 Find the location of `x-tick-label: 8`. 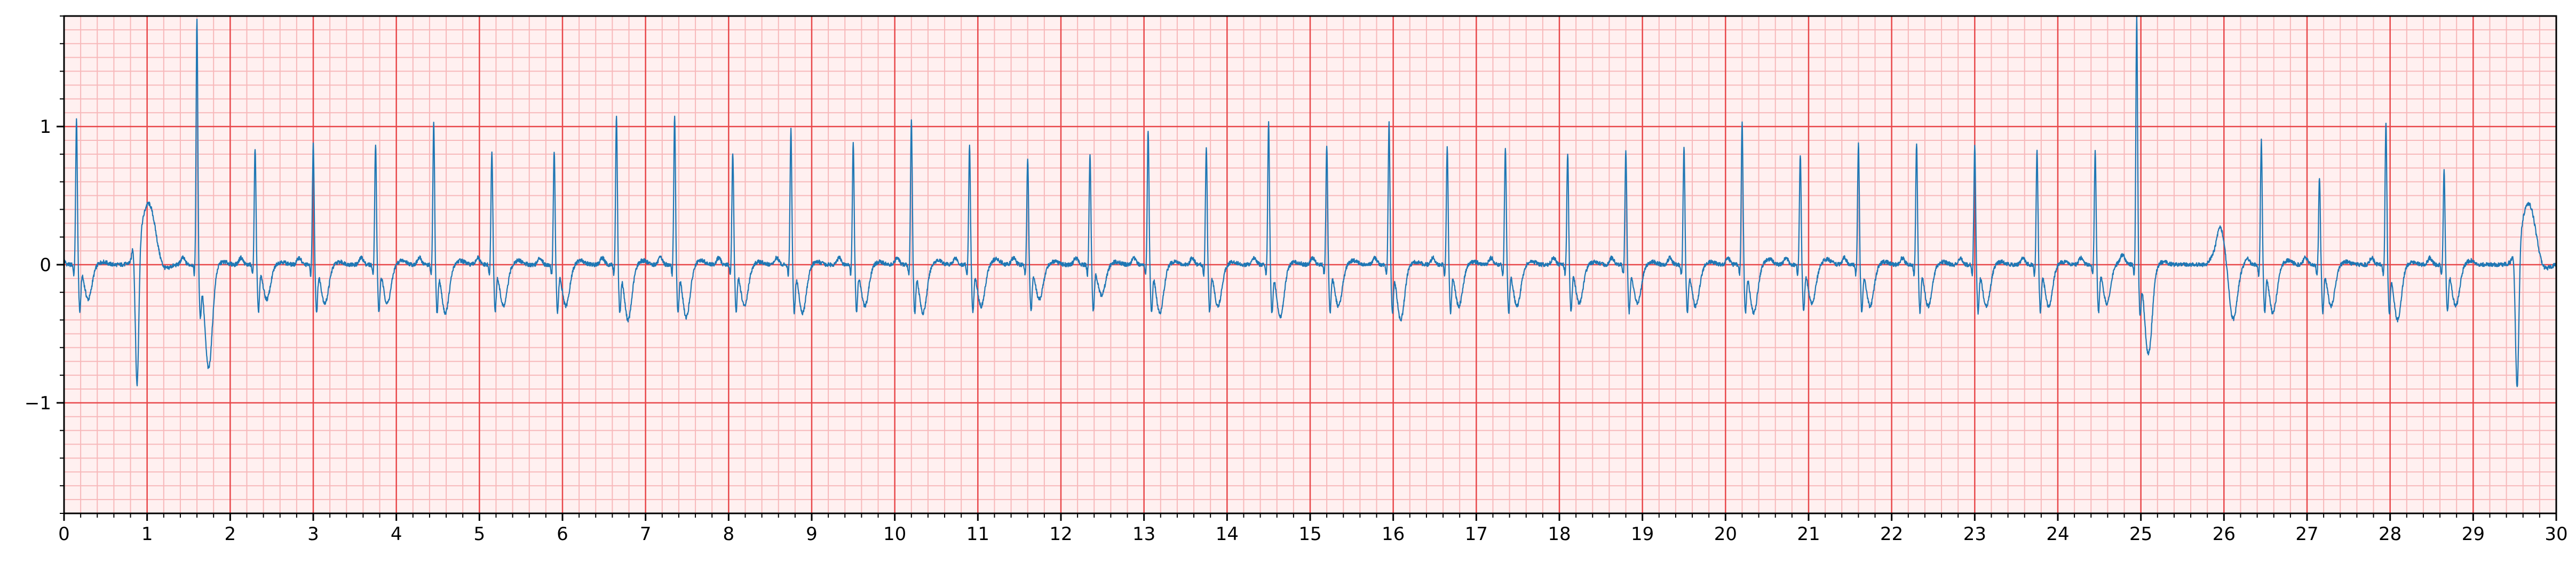

x-tick-label: 8 is located at coordinates (729, 534).